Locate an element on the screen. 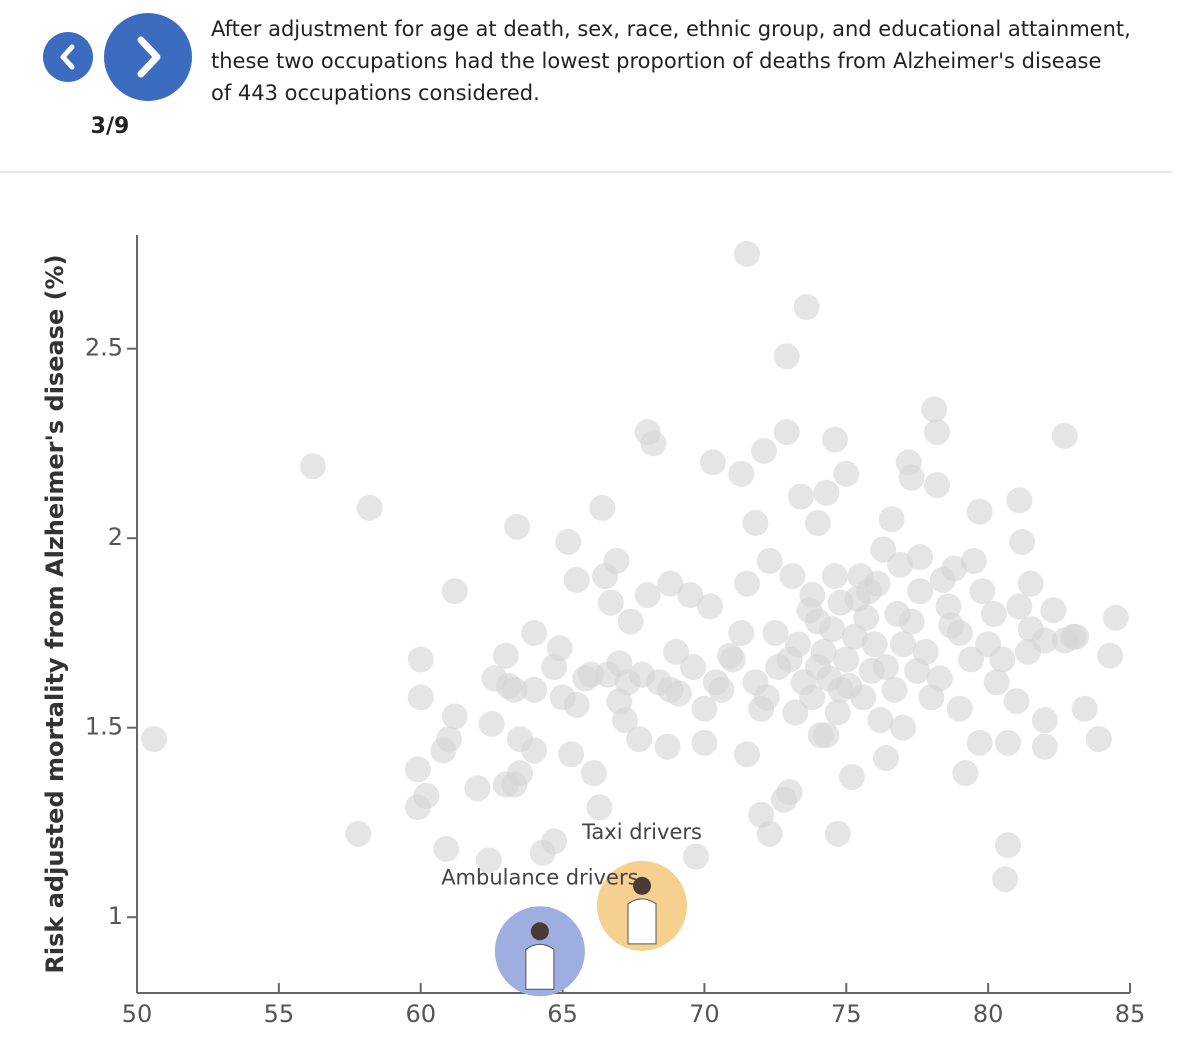  x-tick-label: 65 is located at coordinates (562, 1014).